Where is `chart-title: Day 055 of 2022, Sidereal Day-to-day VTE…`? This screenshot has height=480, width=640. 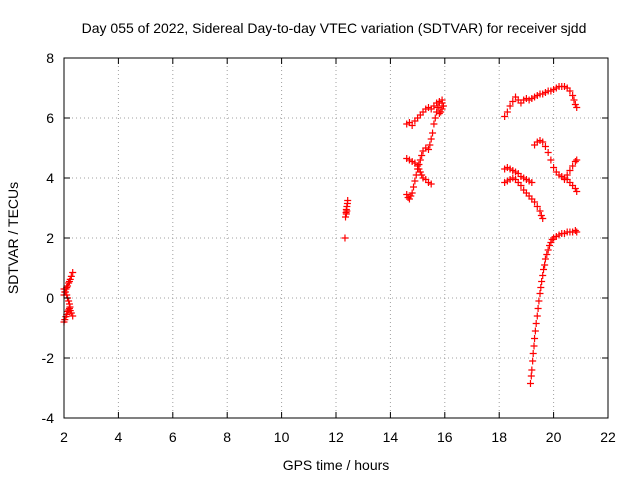 chart-title: Day 055 of 2022, Sidereal Day-to-day VTE… is located at coordinates (334, 28).